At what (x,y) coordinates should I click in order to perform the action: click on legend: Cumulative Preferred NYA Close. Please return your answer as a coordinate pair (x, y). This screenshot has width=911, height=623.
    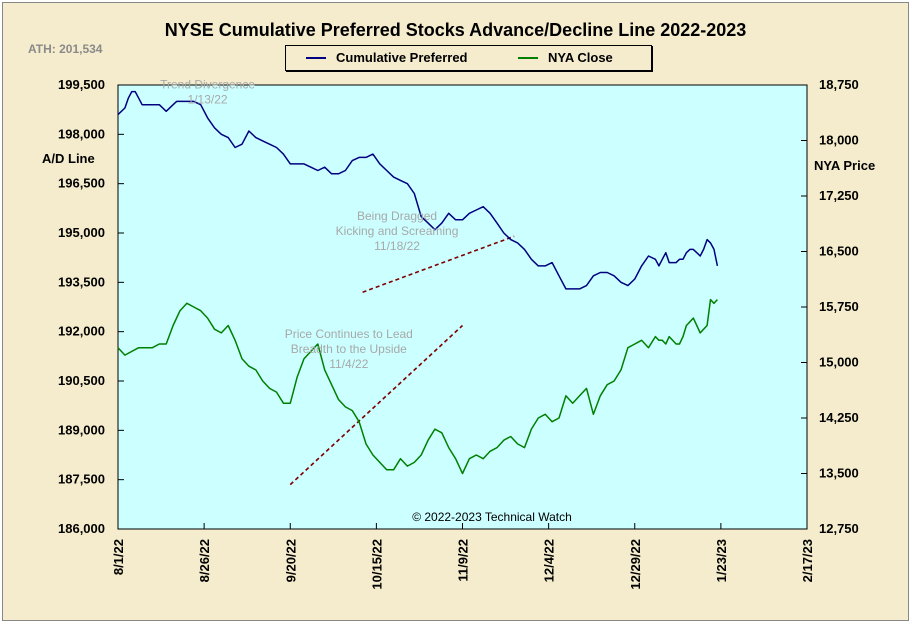
    Looking at the image, I should click on (468, 58).